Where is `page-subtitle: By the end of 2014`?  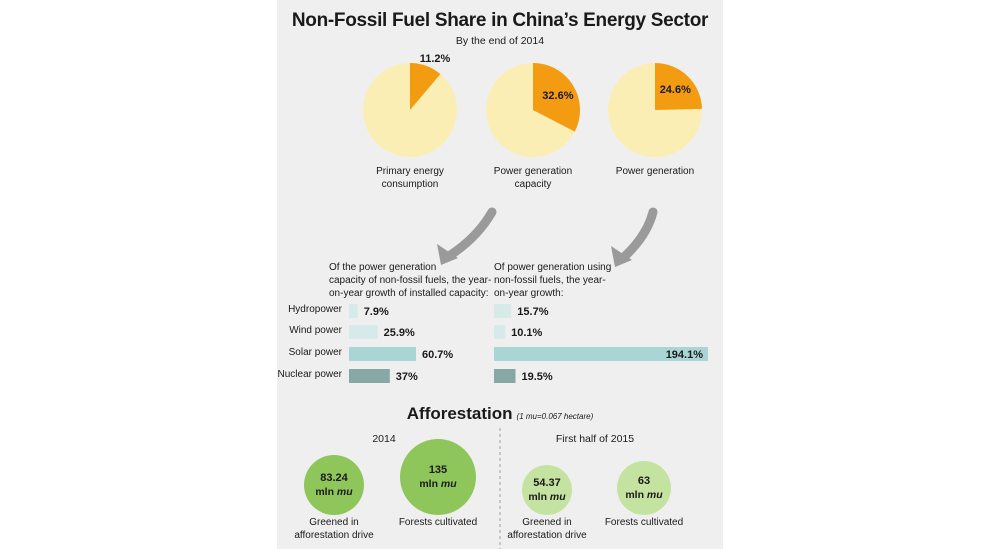
page-subtitle: By the end of 2014 is located at coordinates (500, 41).